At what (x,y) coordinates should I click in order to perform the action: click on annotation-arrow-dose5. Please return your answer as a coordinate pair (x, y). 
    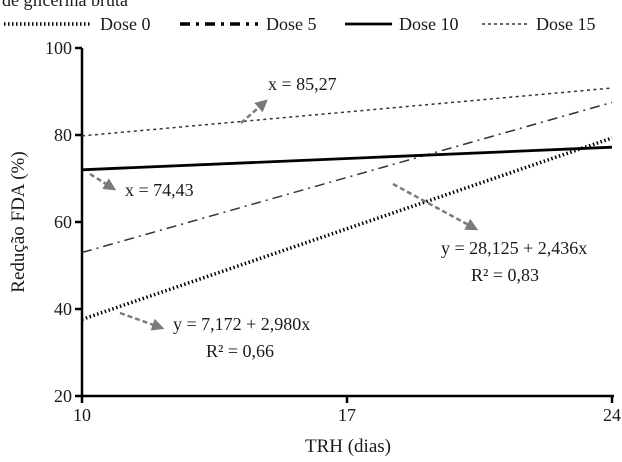
    Looking at the image, I should click on (435, 206).